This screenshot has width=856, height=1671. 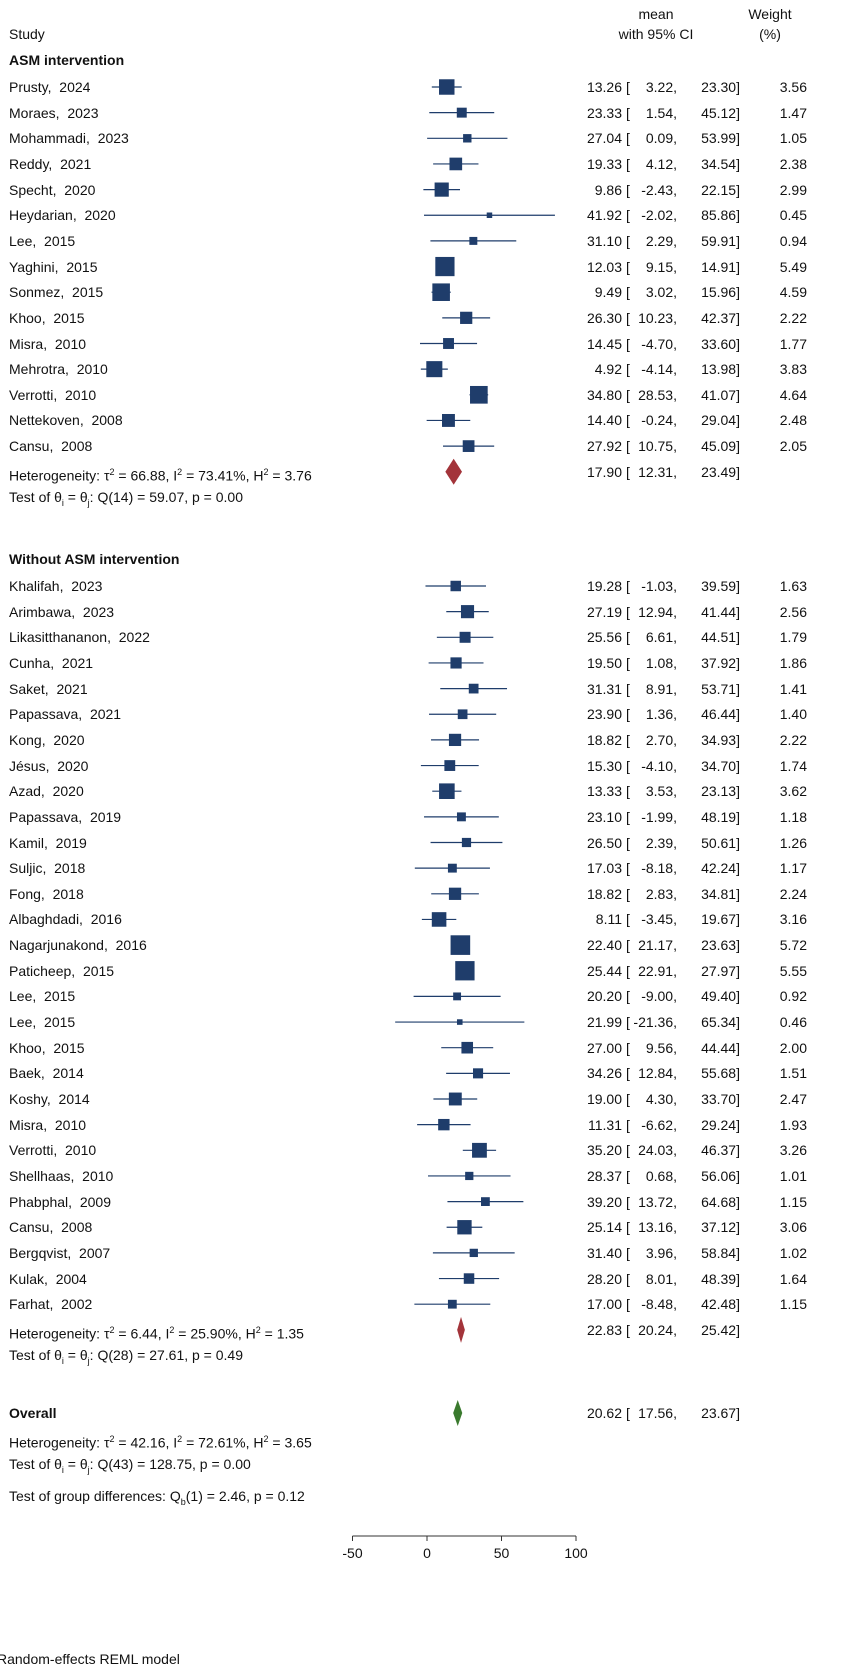 What do you see at coordinates (661, 1099) in the screenshot?
I see `study-ci-lower-value: 4.30,` at bounding box center [661, 1099].